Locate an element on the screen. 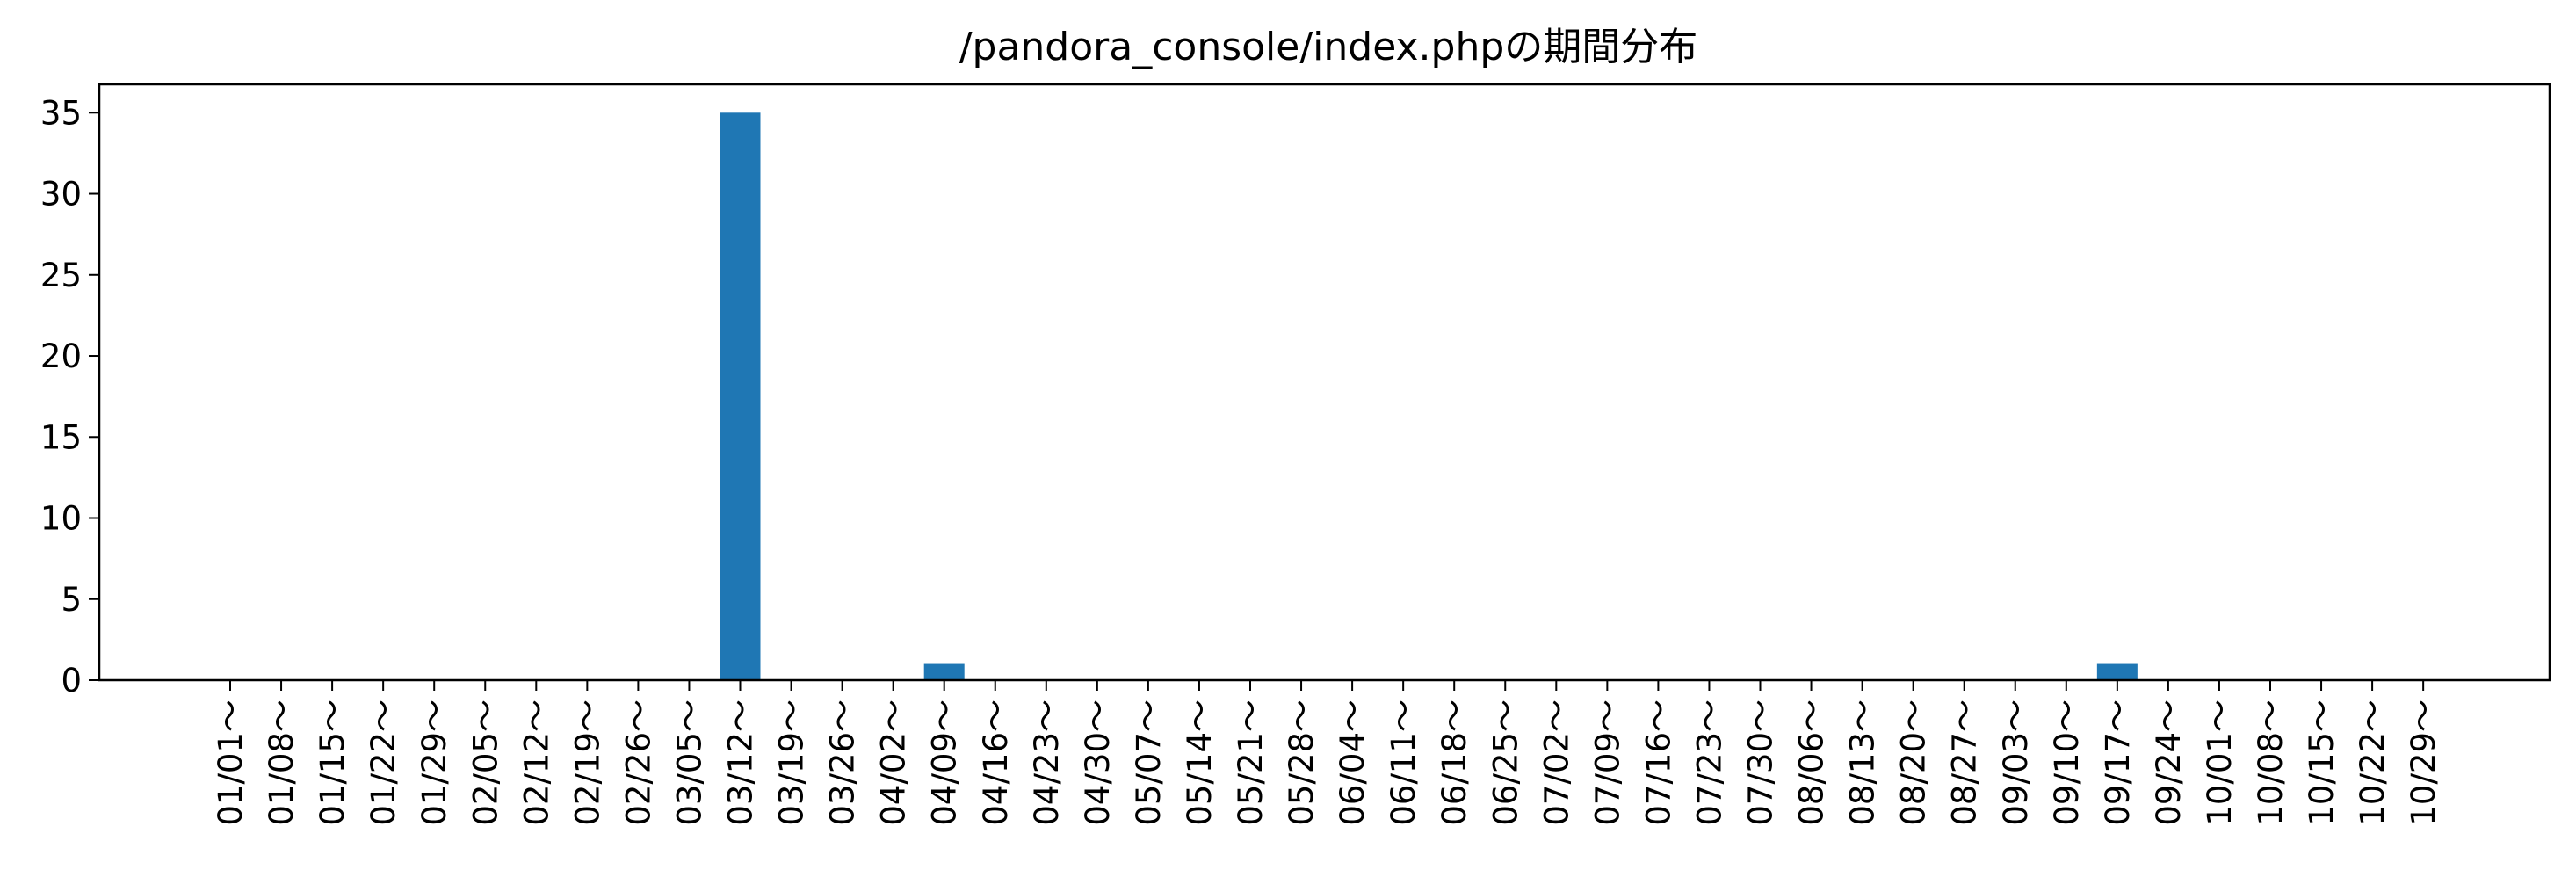 The height and width of the screenshot is (870, 2576). x-tick-label: 09/10～ is located at coordinates (2067, 763).